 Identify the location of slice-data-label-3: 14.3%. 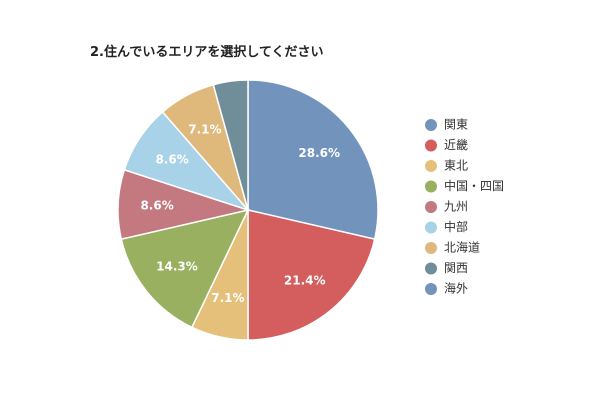
(177, 266).